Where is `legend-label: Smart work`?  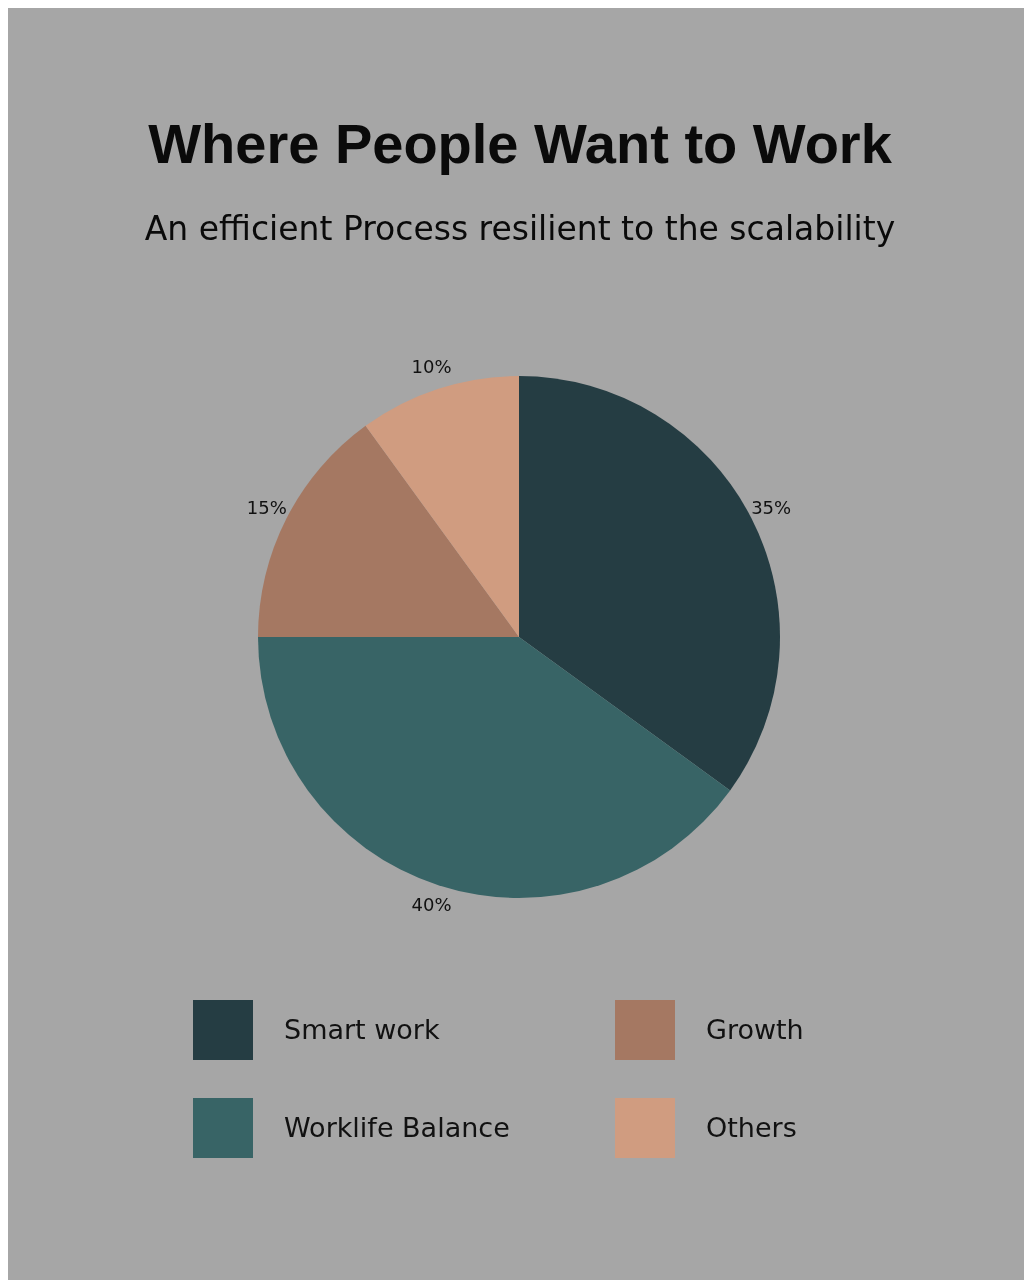 legend-label: Smart work is located at coordinates (362, 1029).